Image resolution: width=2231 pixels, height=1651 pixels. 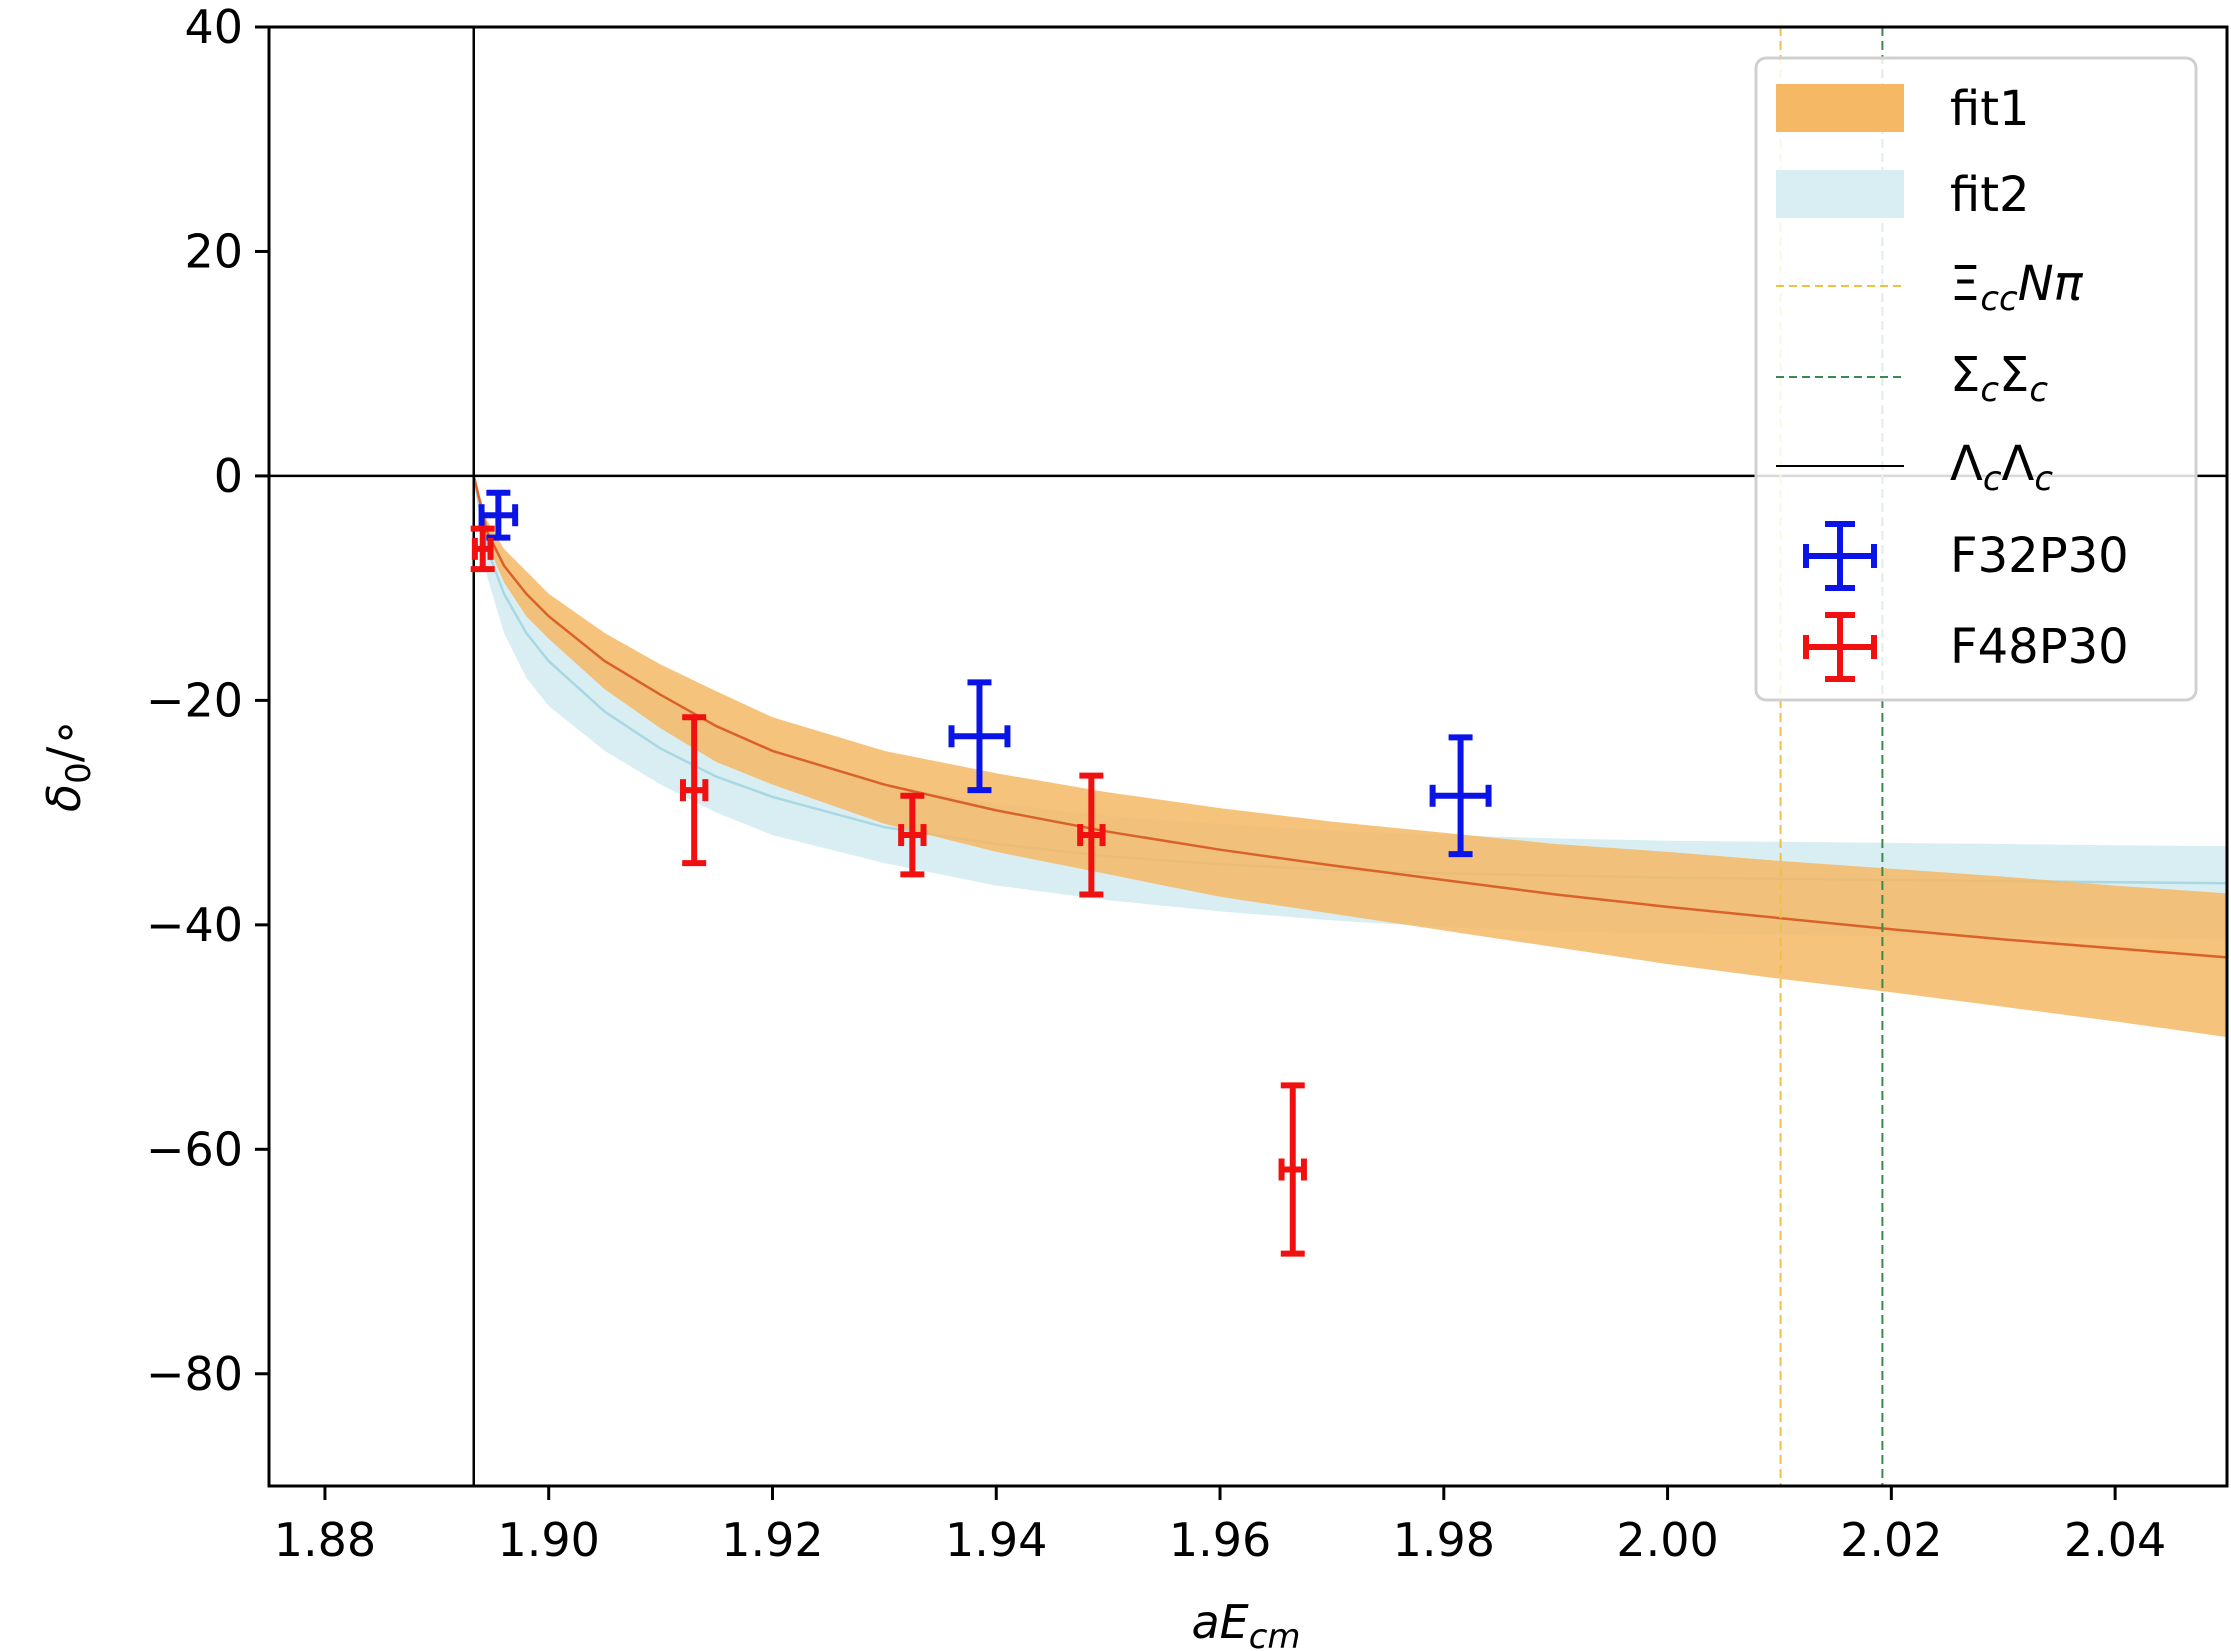 What do you see at coordinates (194, 925) in the screenshot?
I see `y-tick-label: −40` at bounding box center [194, 925].